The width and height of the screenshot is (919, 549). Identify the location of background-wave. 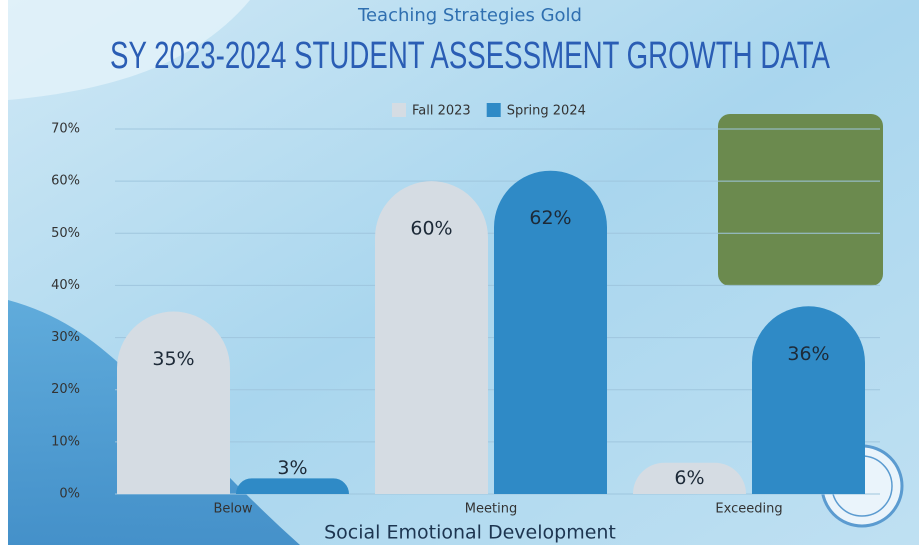
(129, 50).